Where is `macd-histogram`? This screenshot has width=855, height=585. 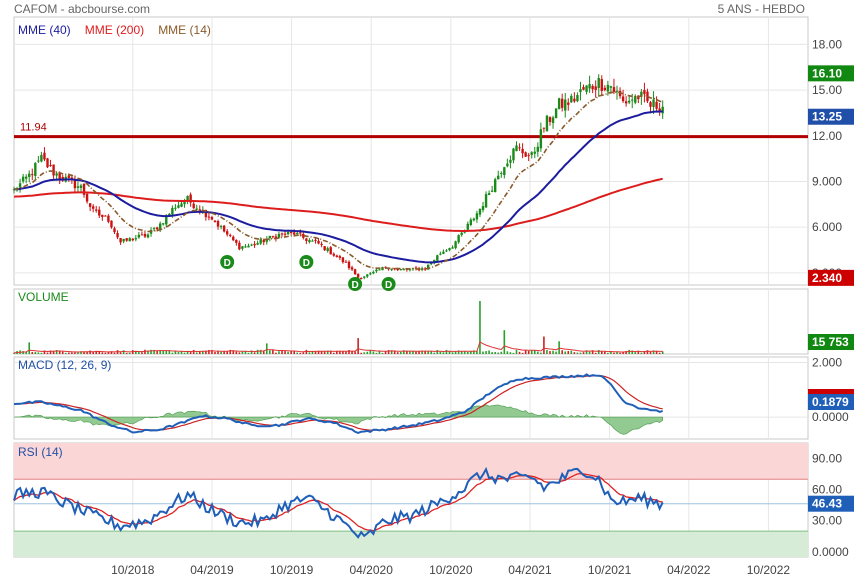 macd-histogram is located at coordinates (338, 419).